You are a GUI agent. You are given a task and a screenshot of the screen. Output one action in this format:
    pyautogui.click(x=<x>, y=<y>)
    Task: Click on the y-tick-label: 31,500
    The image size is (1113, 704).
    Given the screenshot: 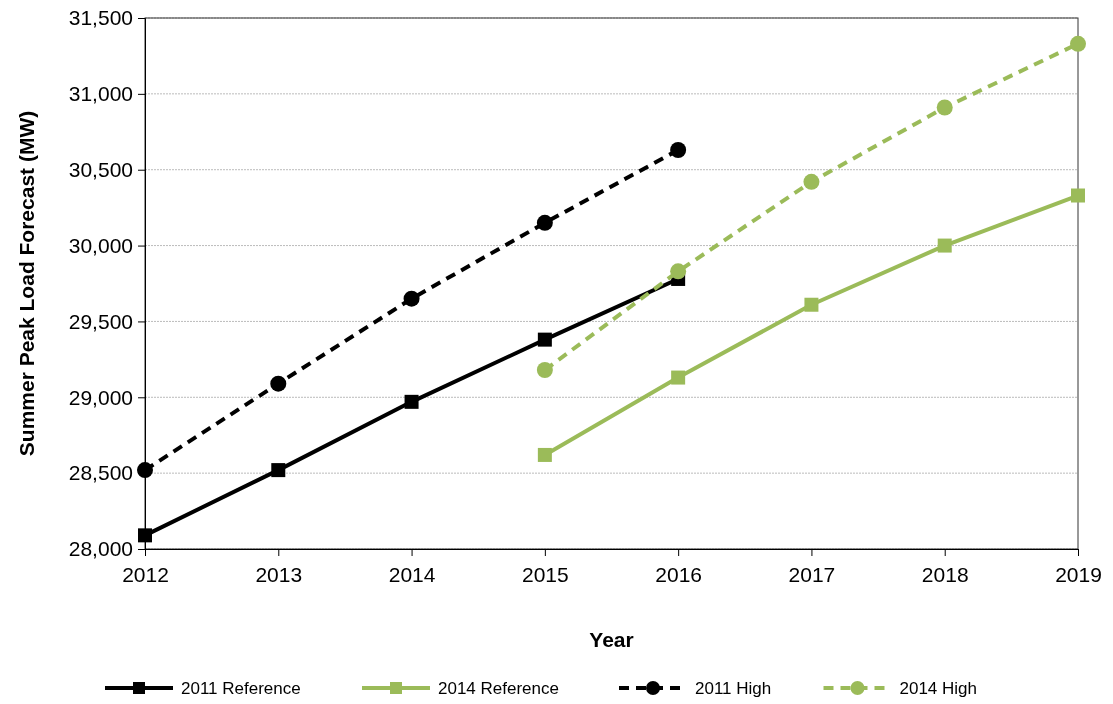 What is the action you would take?
    pyautogui.click(x=100, y=18)
    